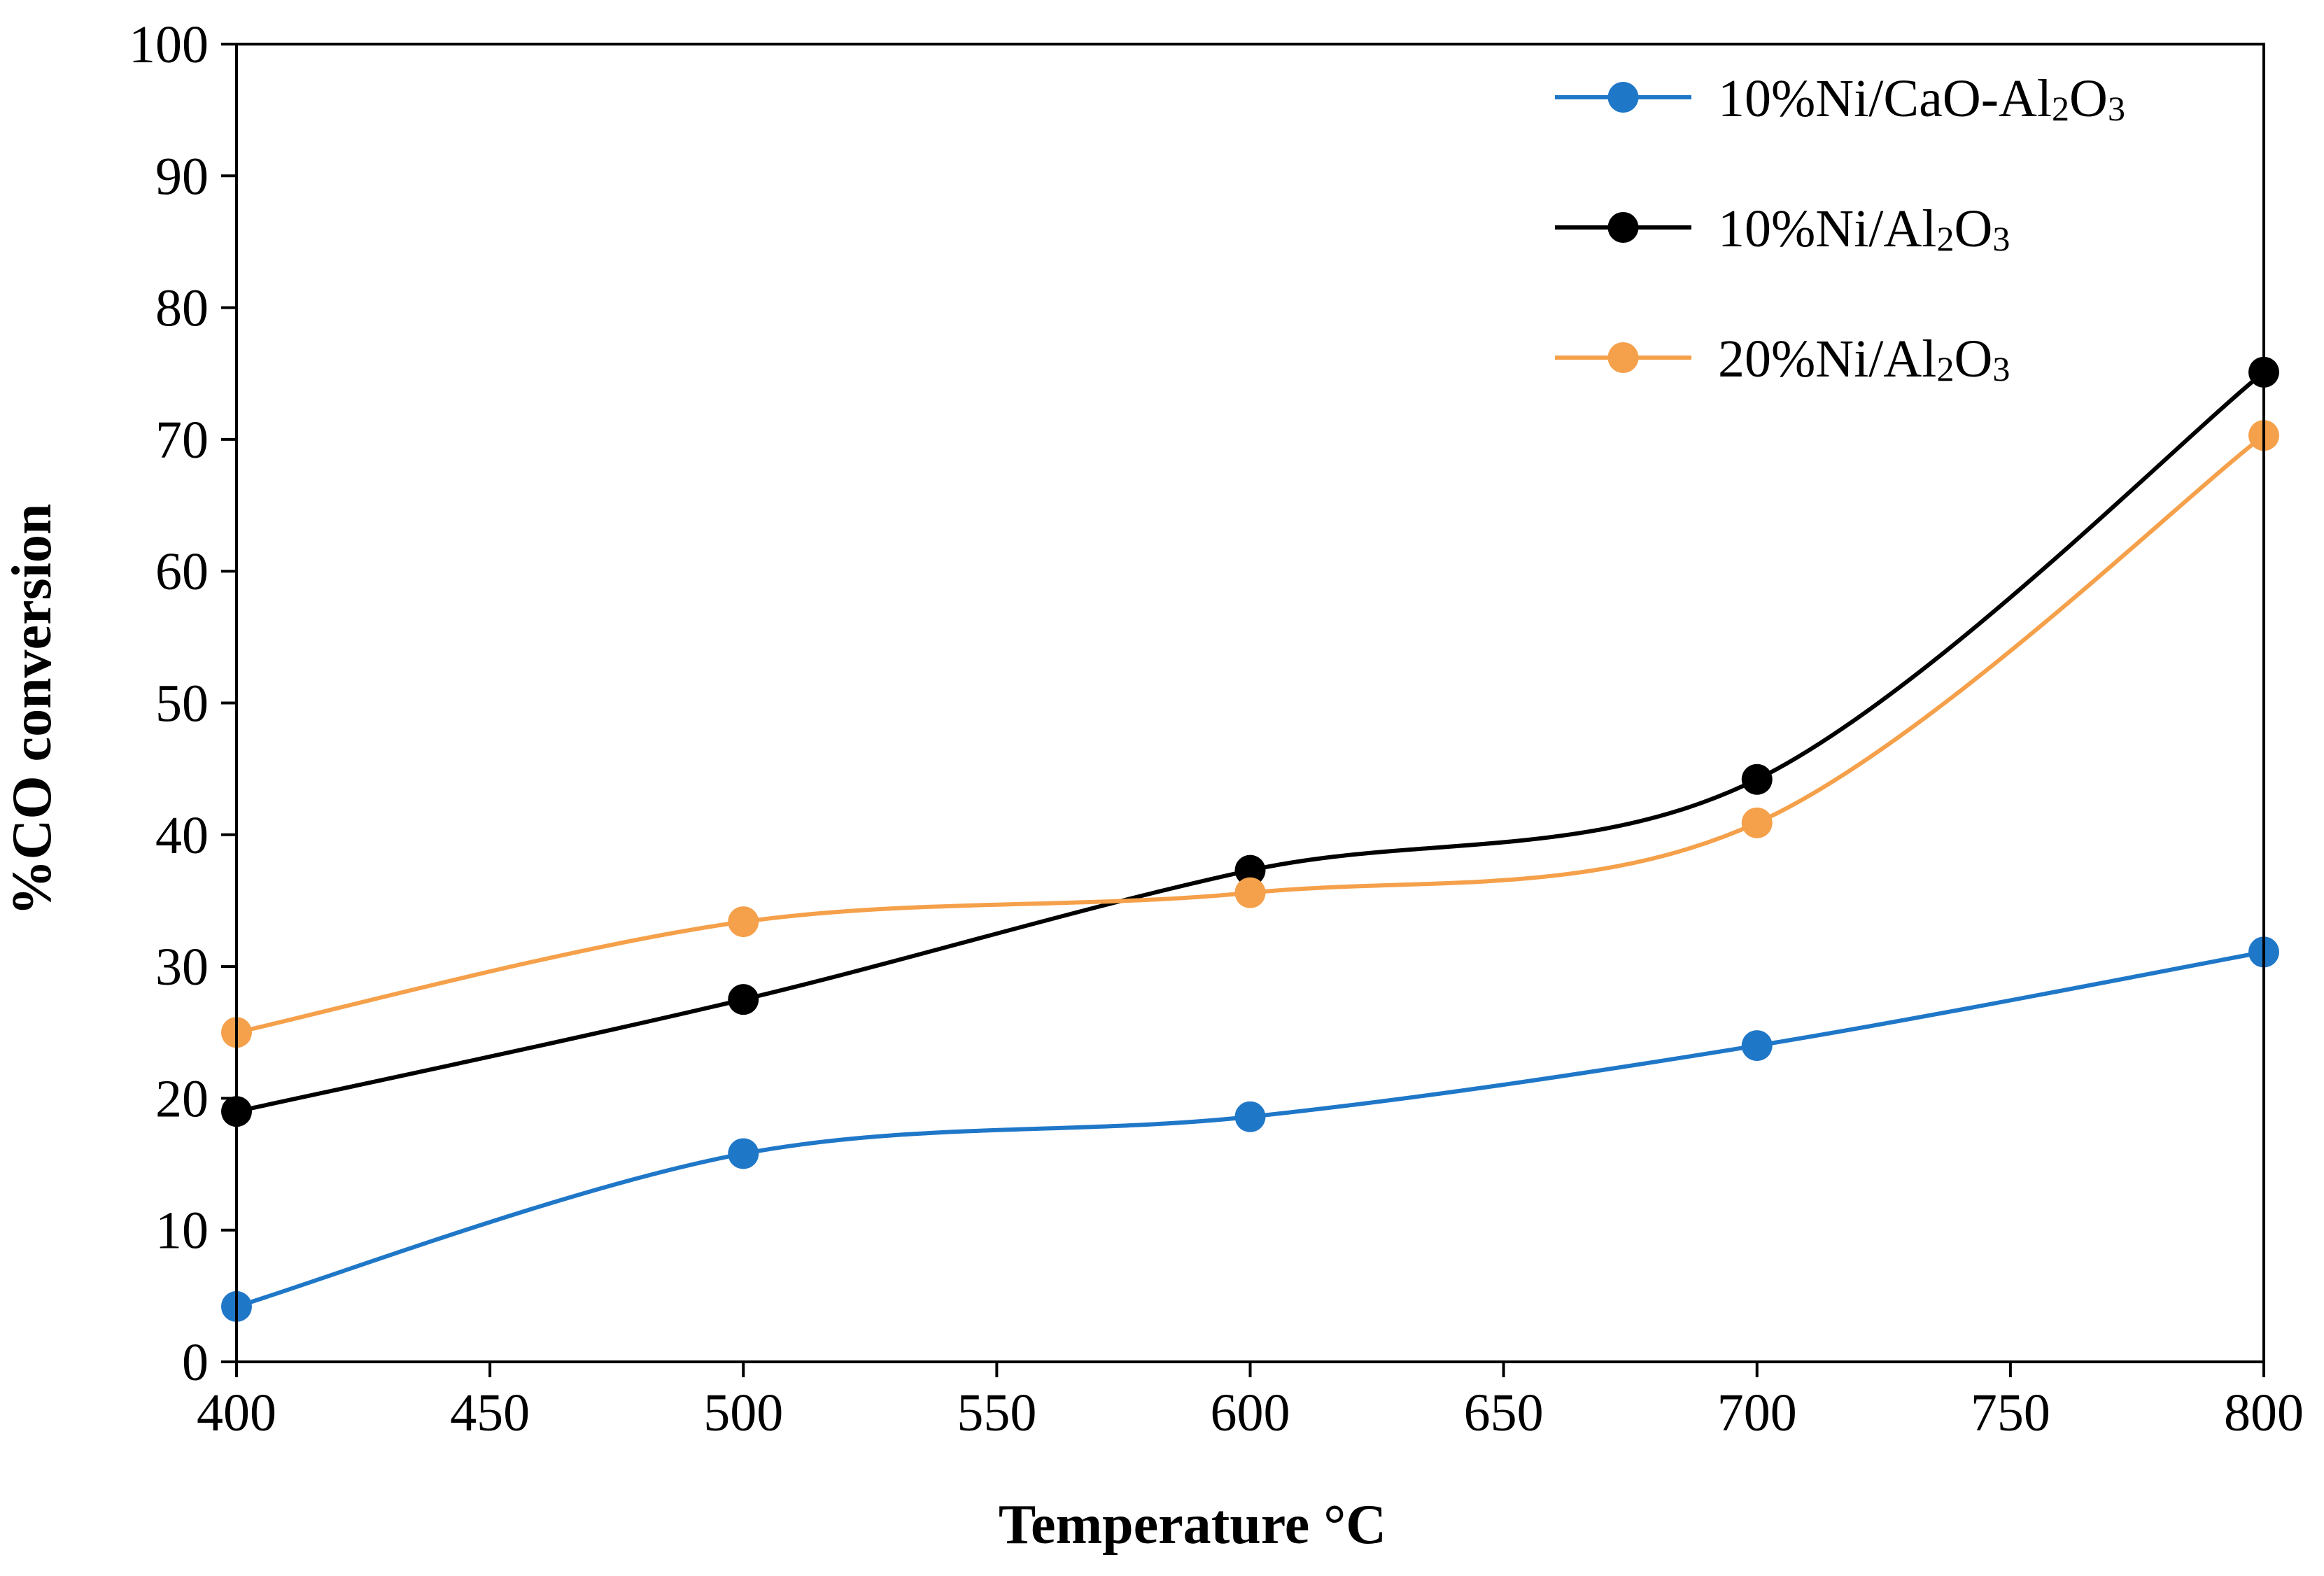 The width and height of the screenshot is (2324, 1576). I want to click on x-tick-label: 750, so click(2010, 1413).